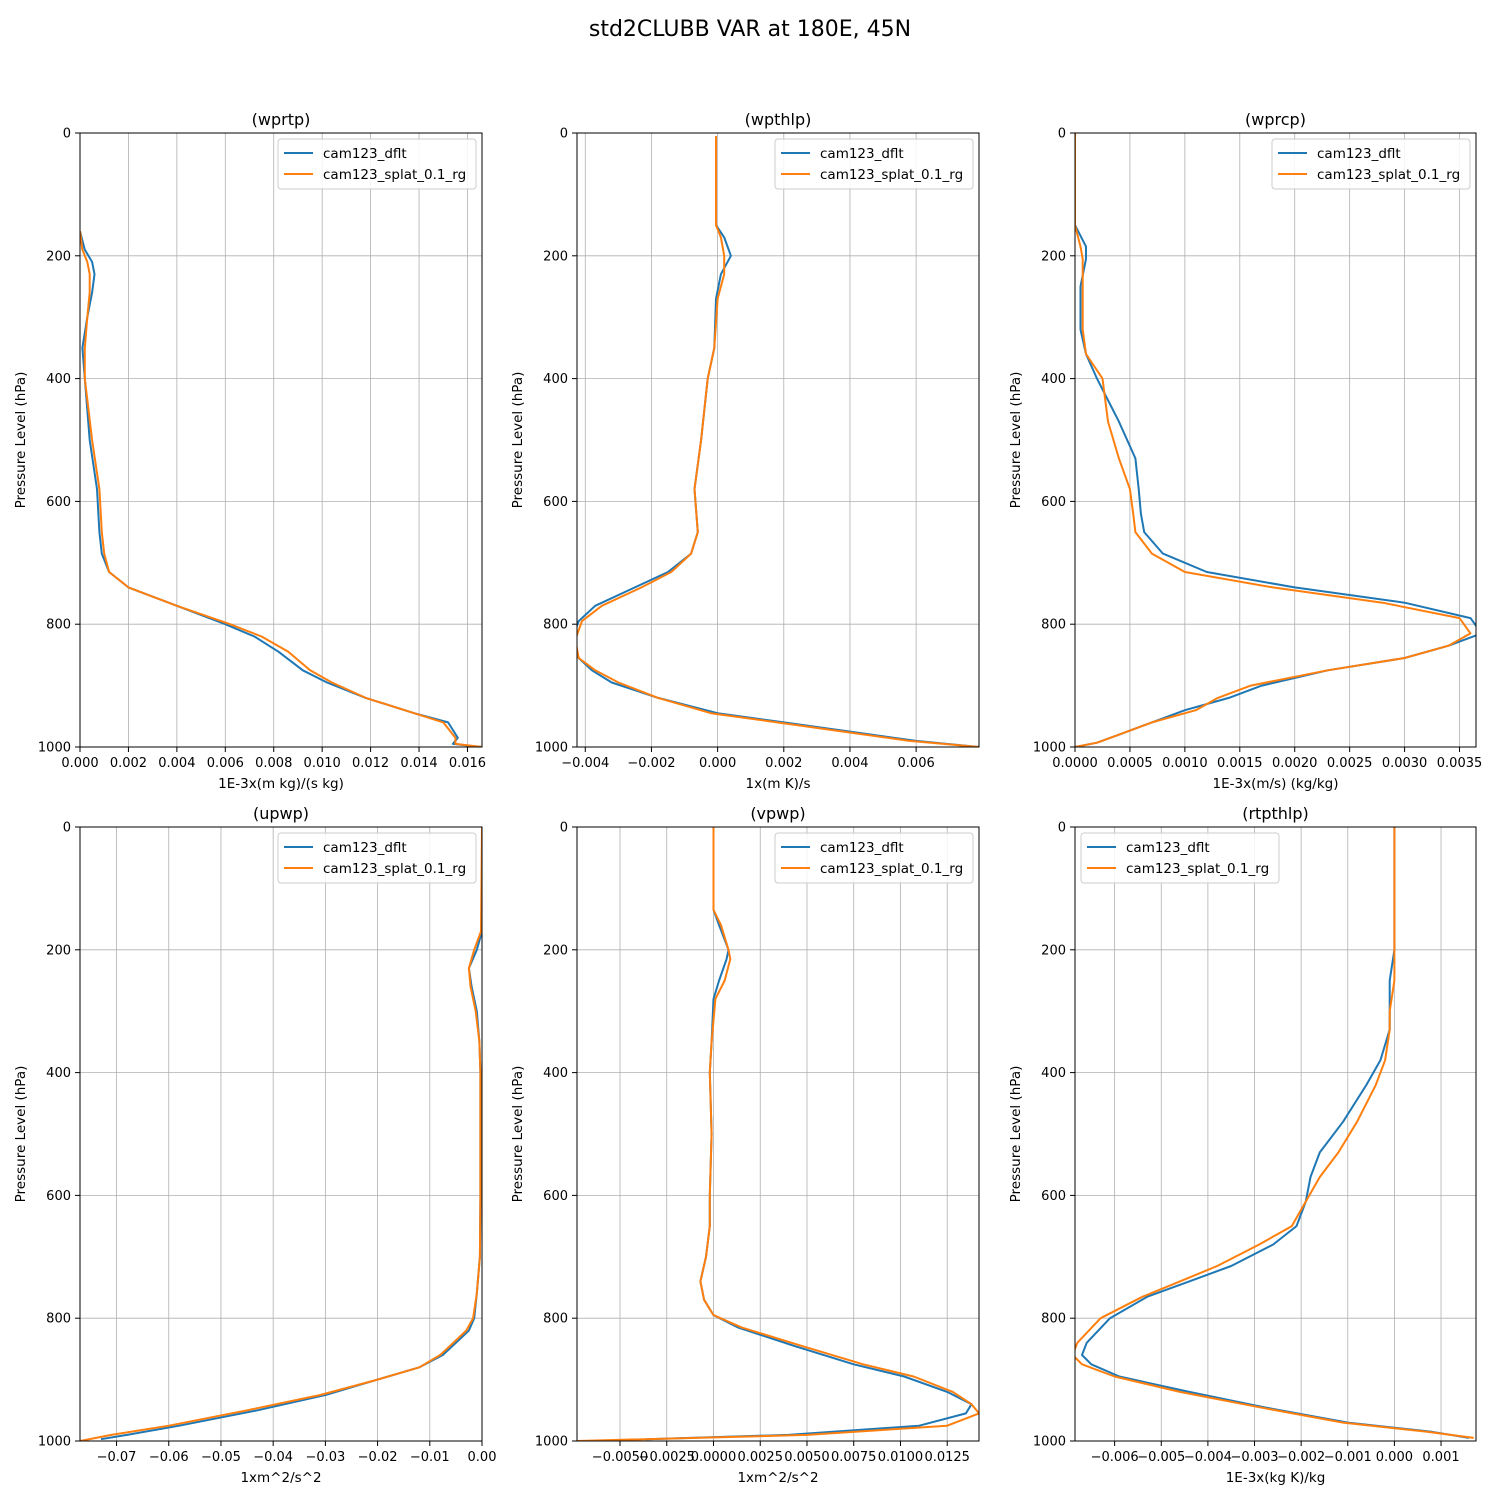 This screenshot has width=1500, height=1500. Describe the element at coordinates (281, 784) in the screenshot. I see `x-axis-label: 1E-3x(m kg)/(s kg)` at that location.